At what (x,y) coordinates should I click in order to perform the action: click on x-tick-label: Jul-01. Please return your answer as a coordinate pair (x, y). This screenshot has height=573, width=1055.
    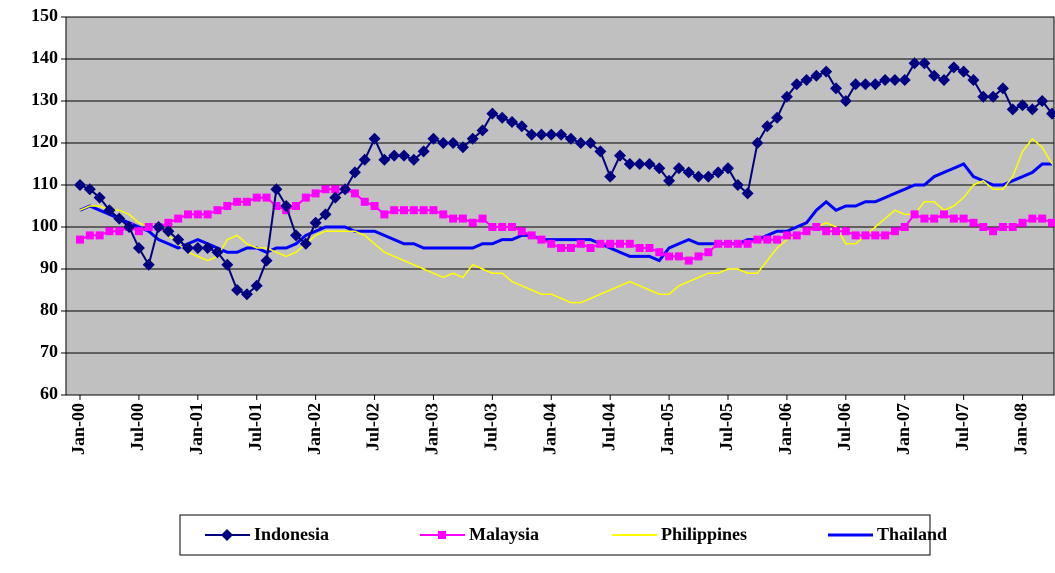
    Looking at the image, I should click on (255, 427).